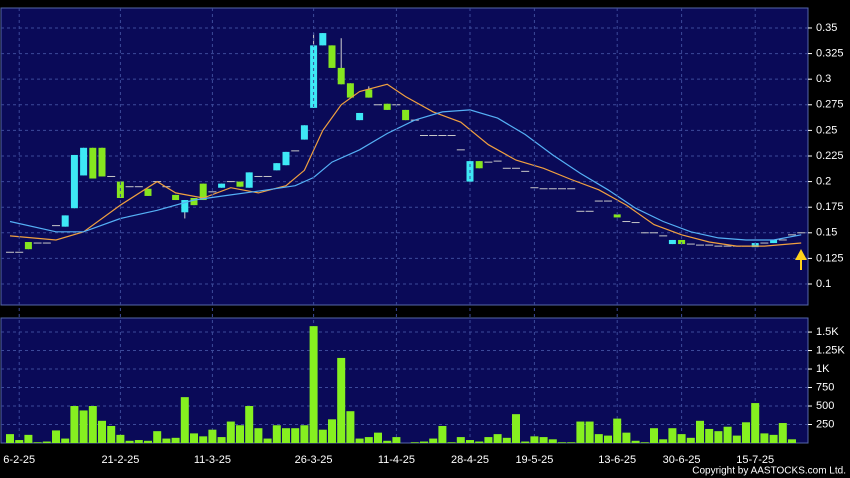  What do you see at coordinates (826, 28) in the screenshot?
I see `y-tick-label: 0.35` at bounding box center [826, 28].